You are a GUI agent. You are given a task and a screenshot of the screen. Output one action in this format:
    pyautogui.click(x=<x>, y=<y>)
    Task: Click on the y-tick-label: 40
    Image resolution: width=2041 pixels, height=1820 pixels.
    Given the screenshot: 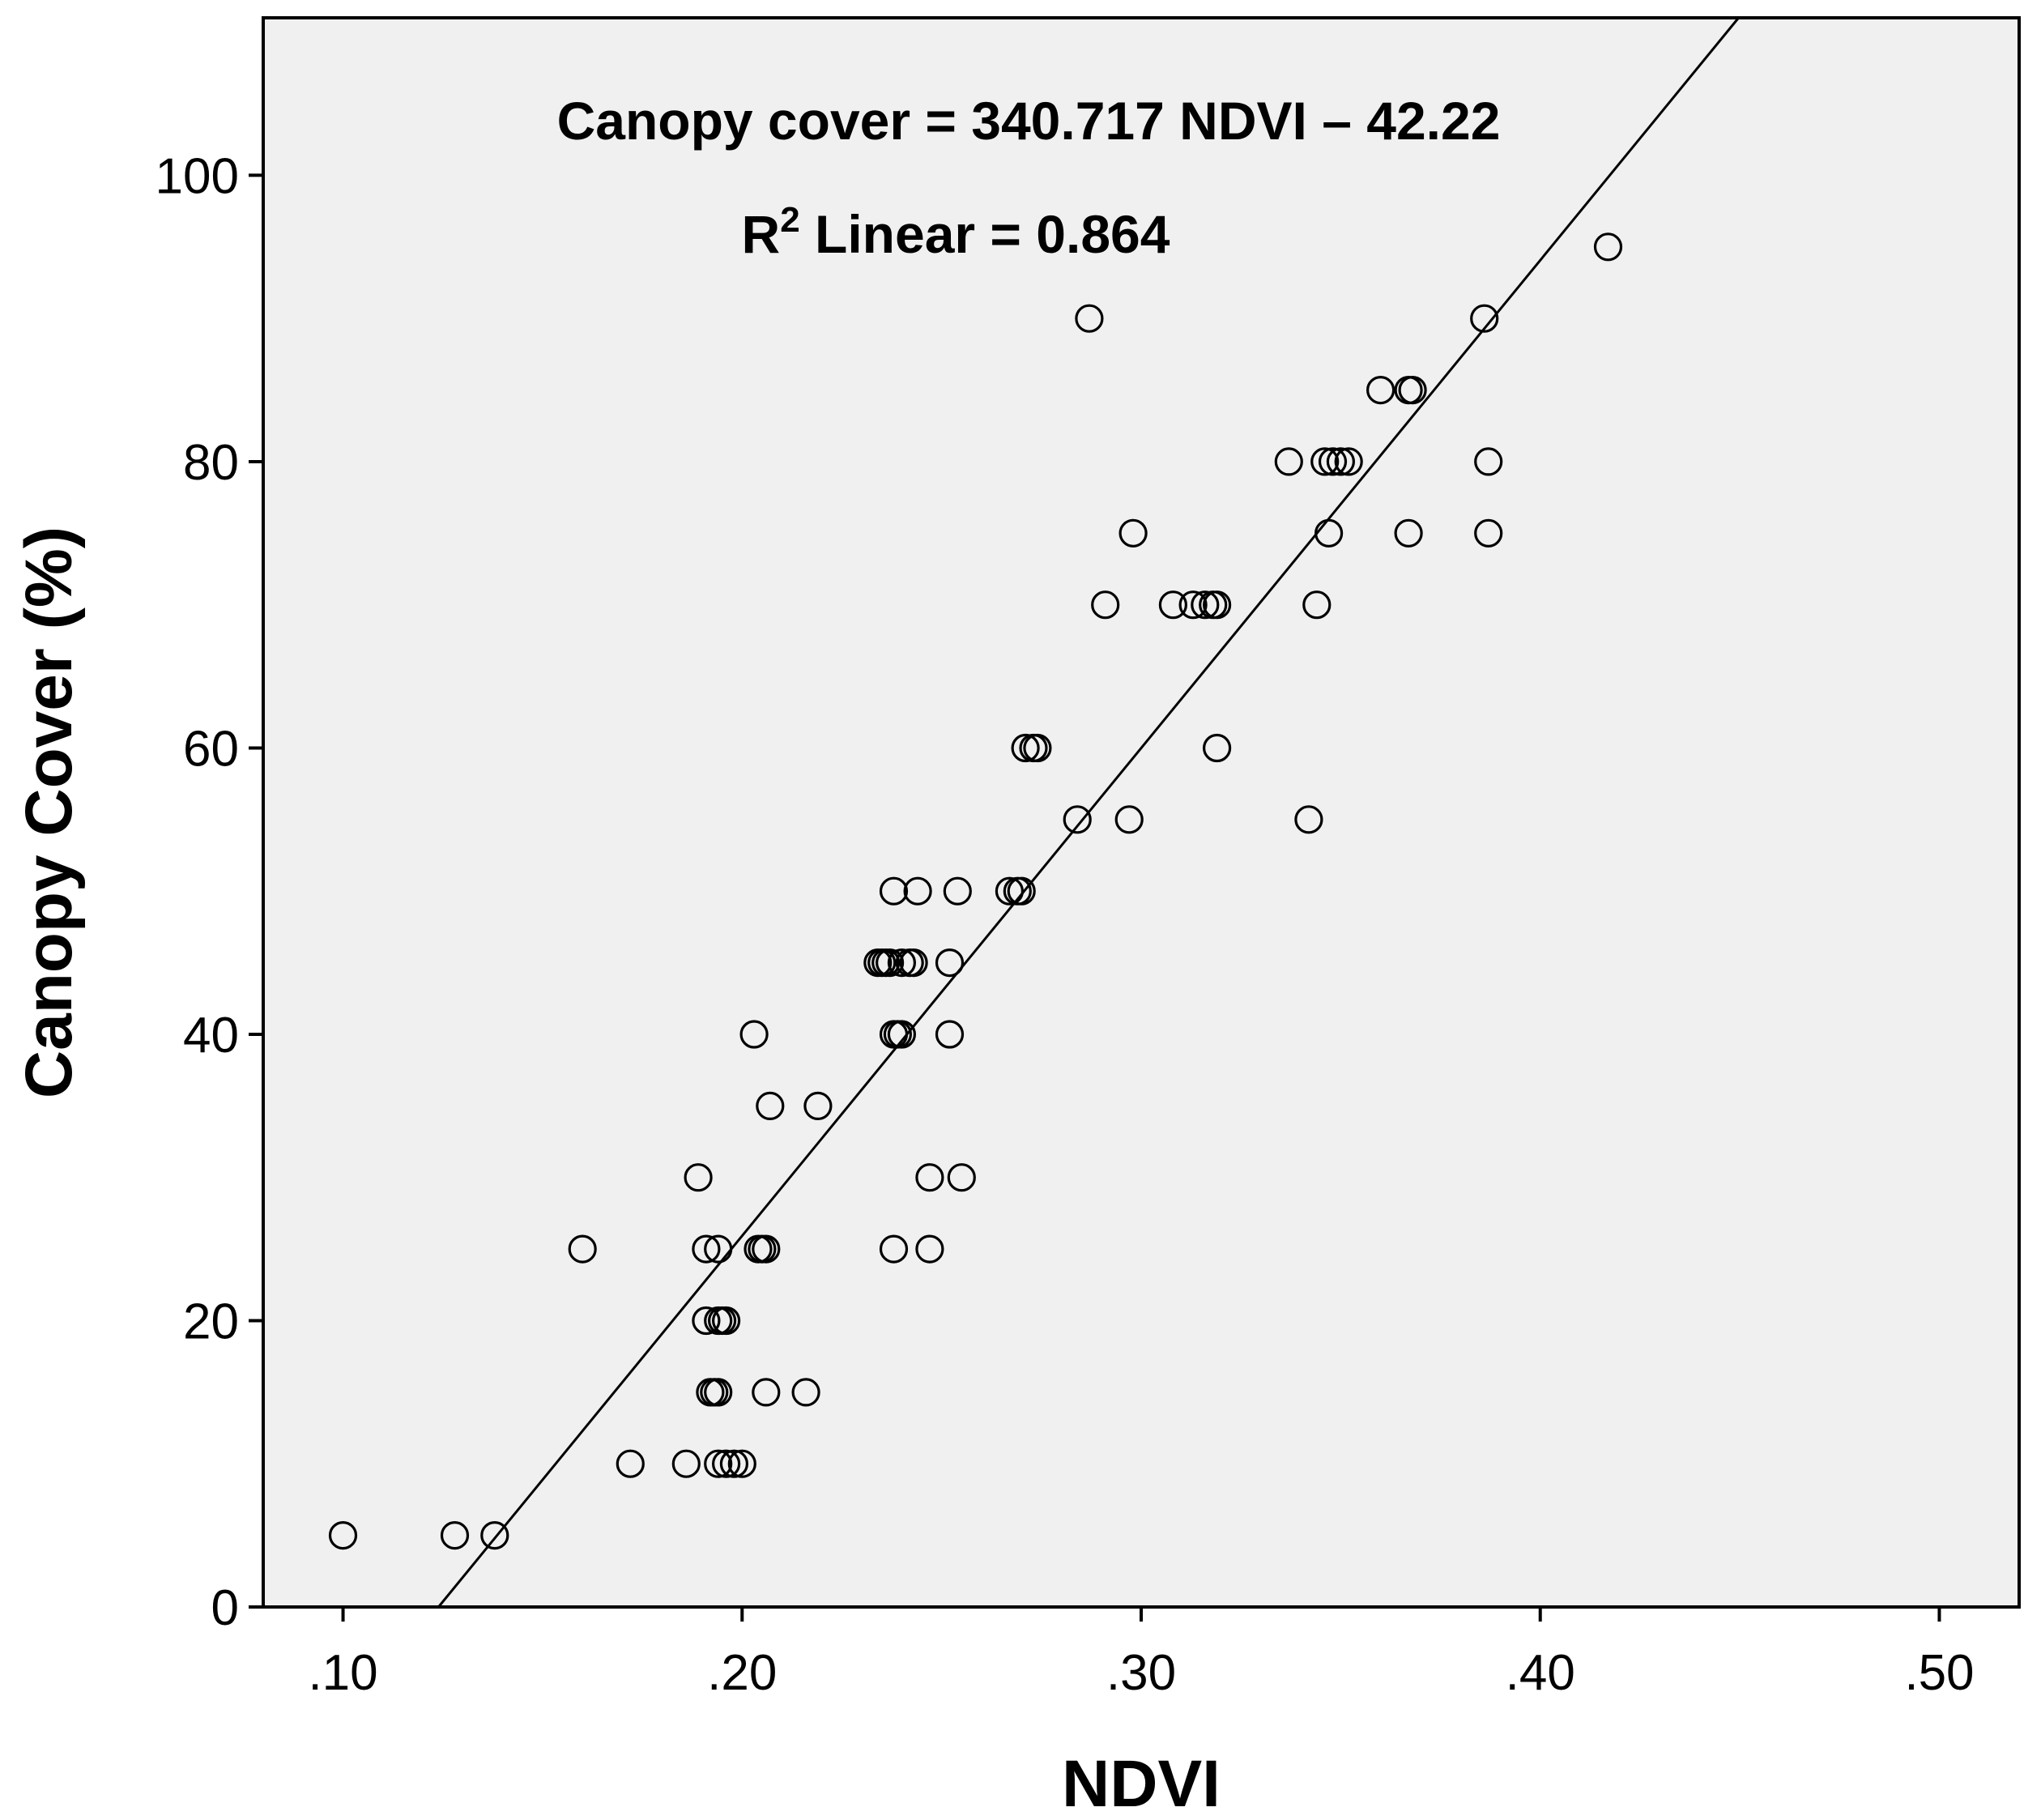 What is the action you would take?
    pyautogui.click(x=211, y=1035)
    